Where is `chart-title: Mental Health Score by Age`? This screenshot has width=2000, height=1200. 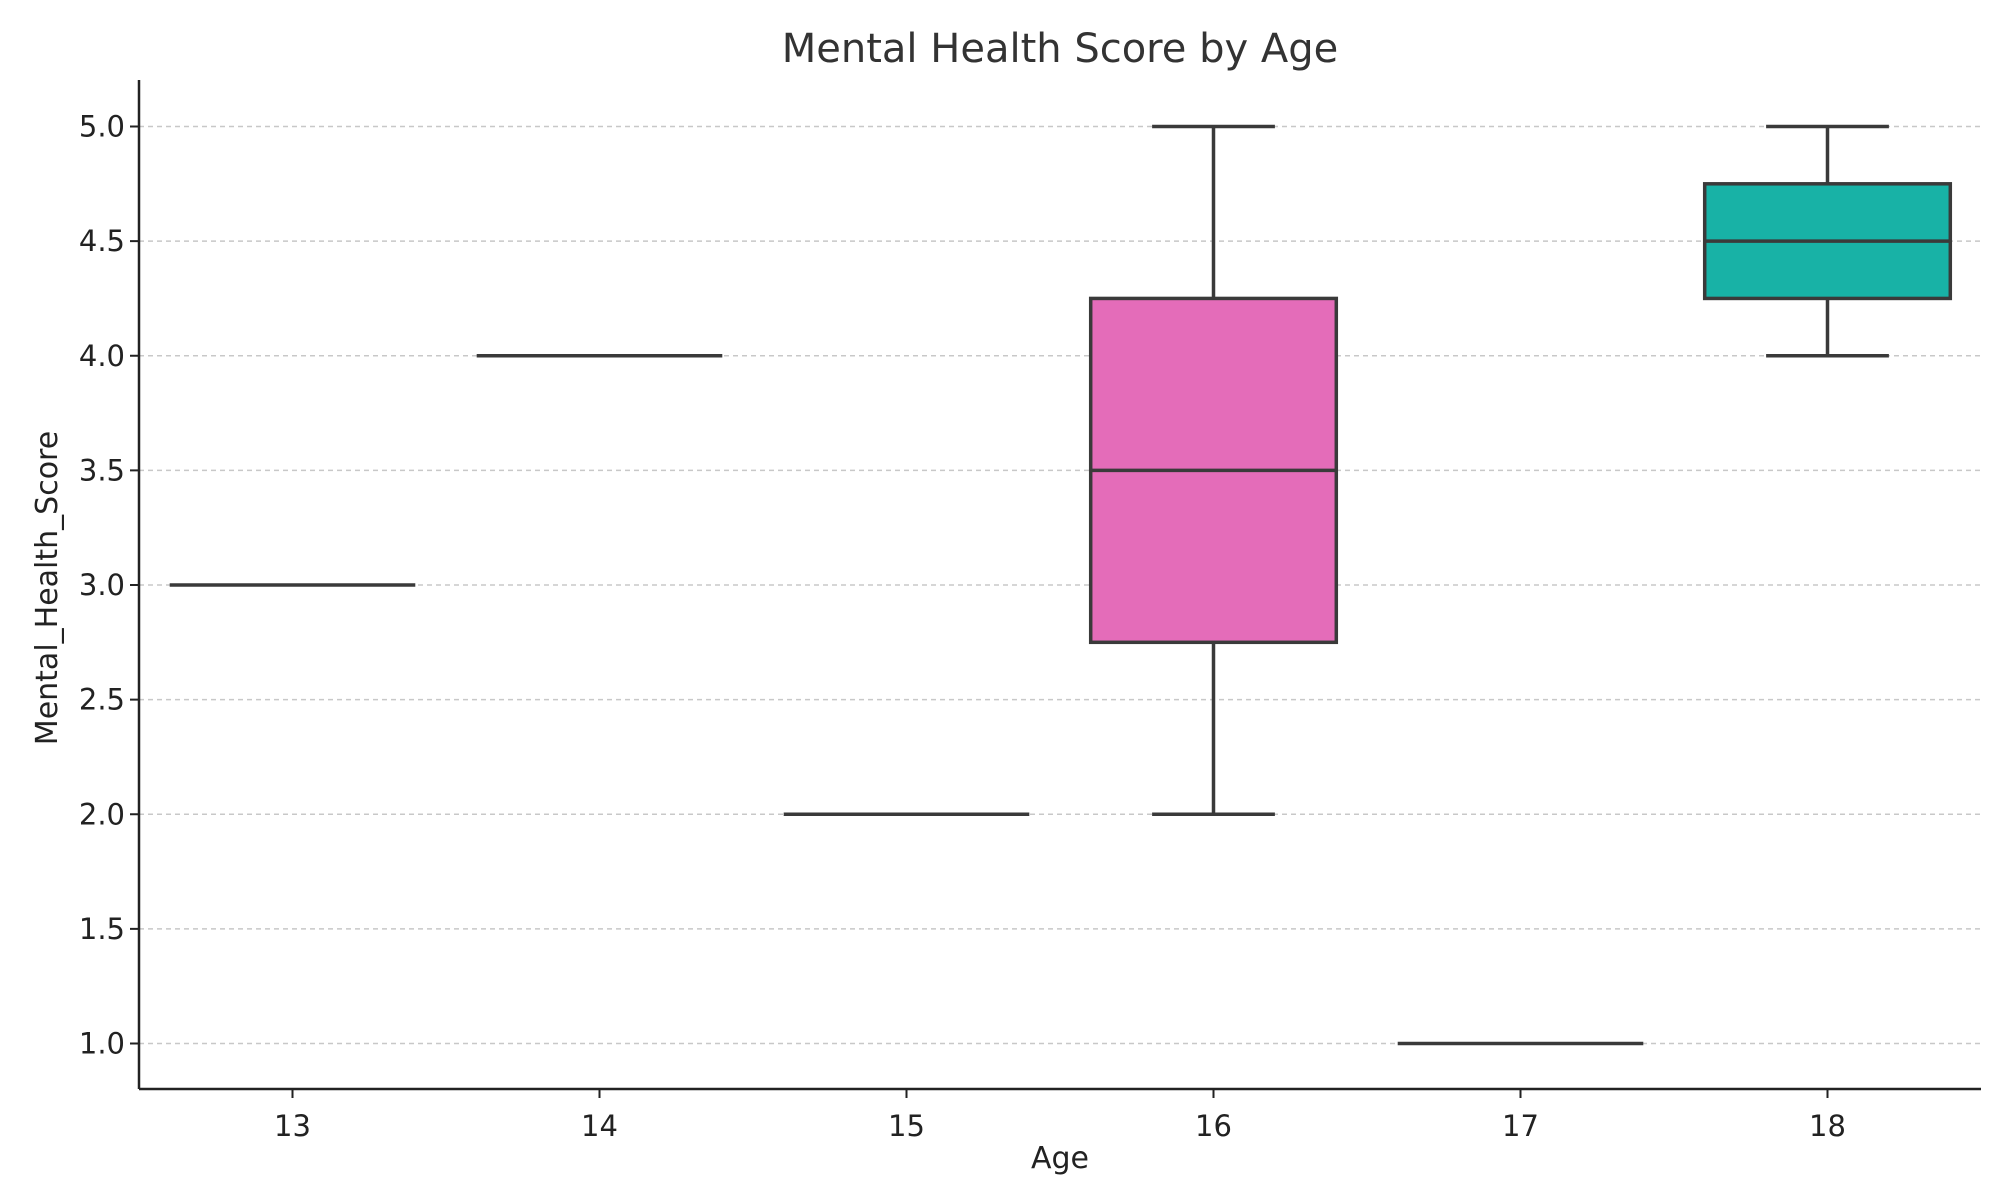 chart-title: Mental Health Score by Age is located at coordinates (1060, 49).